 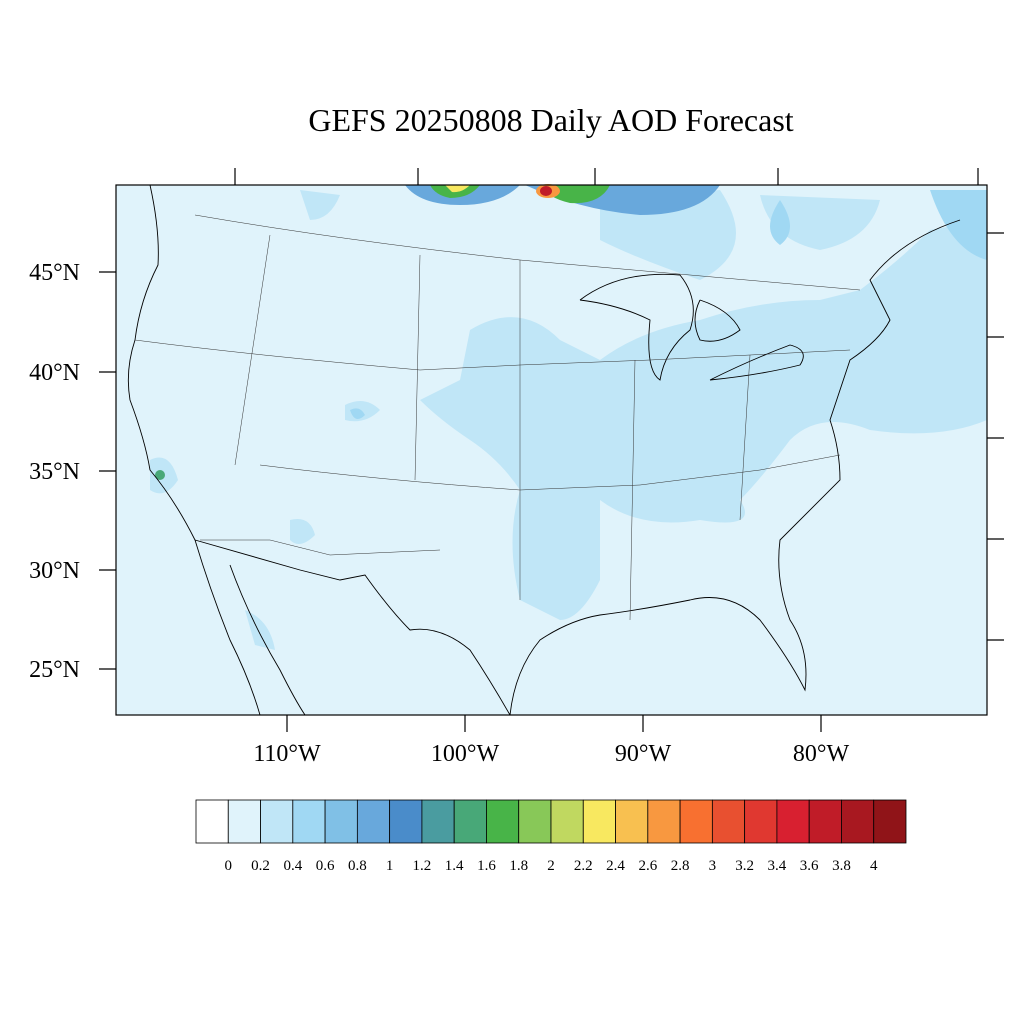 What do you see at coordinates (809, 866) in the screenshot?
I see `colorbar-label: 3.6` at bounding box center [809, 866].